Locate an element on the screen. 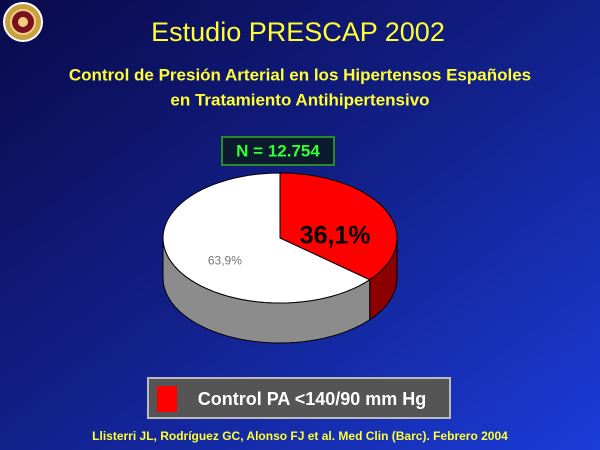 This screenshot has height=450, width=600. legend-swatch is located at coordinates (167, 399).